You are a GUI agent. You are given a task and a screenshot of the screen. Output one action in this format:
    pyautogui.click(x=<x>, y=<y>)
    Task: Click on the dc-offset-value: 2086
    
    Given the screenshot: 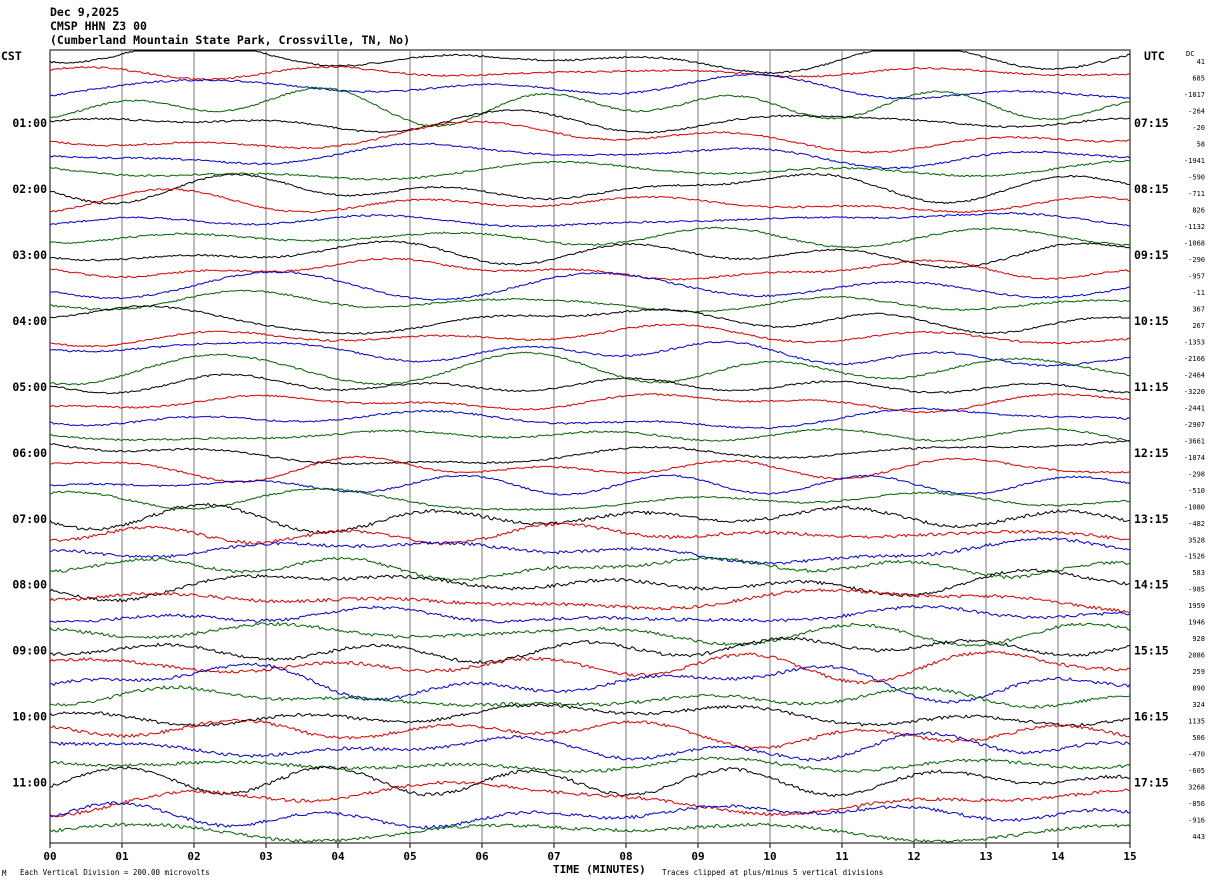 What is the action you would take?
    pyautogui.click(x=1196, y=656)
    